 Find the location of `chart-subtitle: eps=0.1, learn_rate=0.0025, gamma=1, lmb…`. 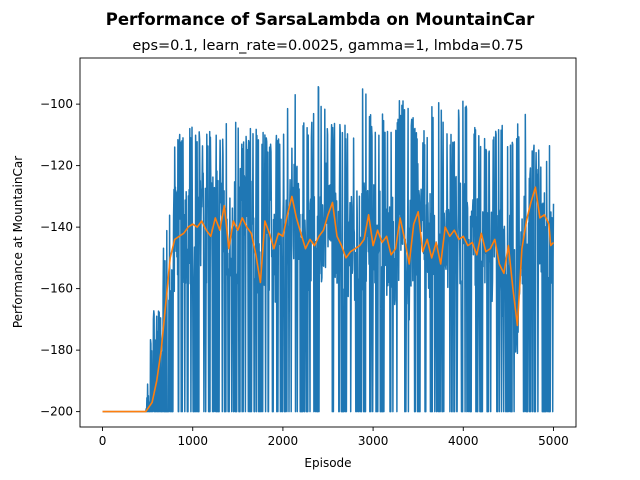

chart-subtitle: eps=0.1, learn_rate=0.0025, gamma=1, lmb… is located at coordinates (327, 46).